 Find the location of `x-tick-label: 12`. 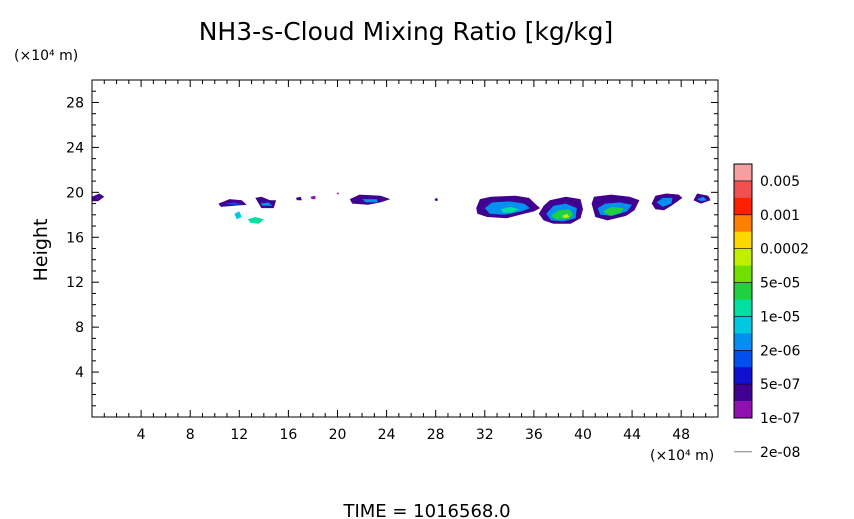

x-tick-label: 12 is located at coordinates (239, 435).